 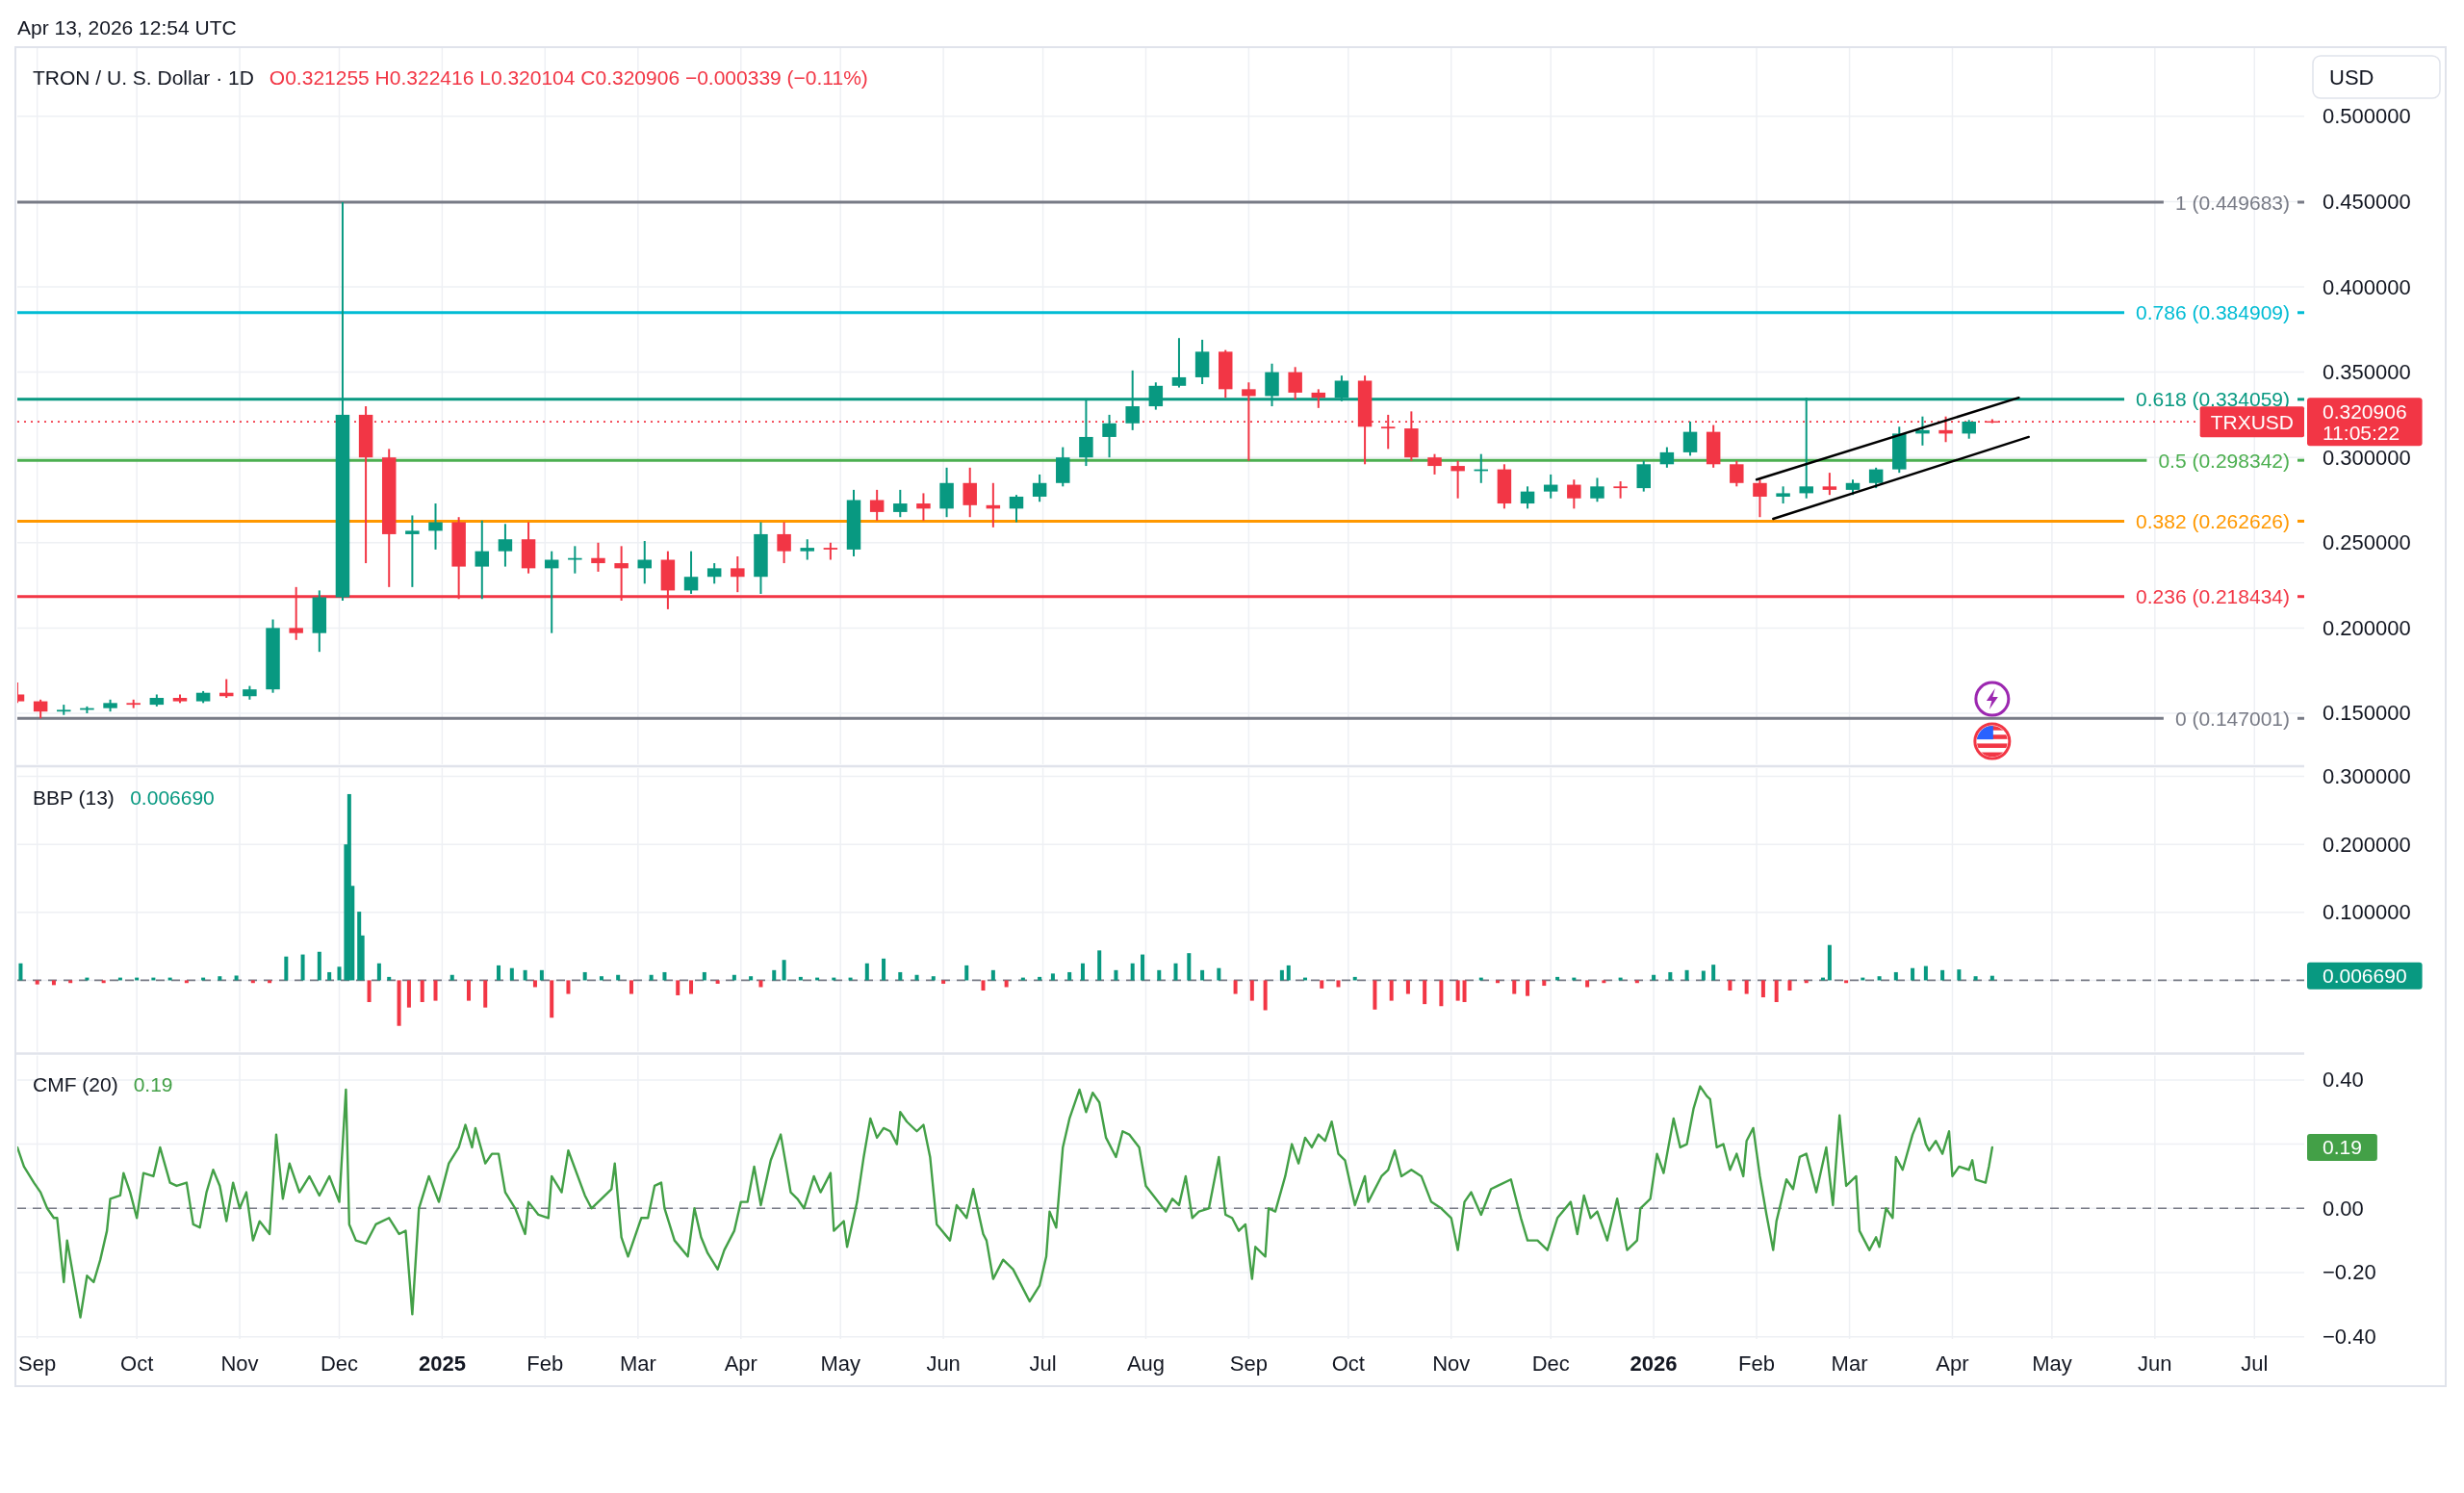 I want to click on x-tick-label: Aug, so click(x=1146, y=1363).